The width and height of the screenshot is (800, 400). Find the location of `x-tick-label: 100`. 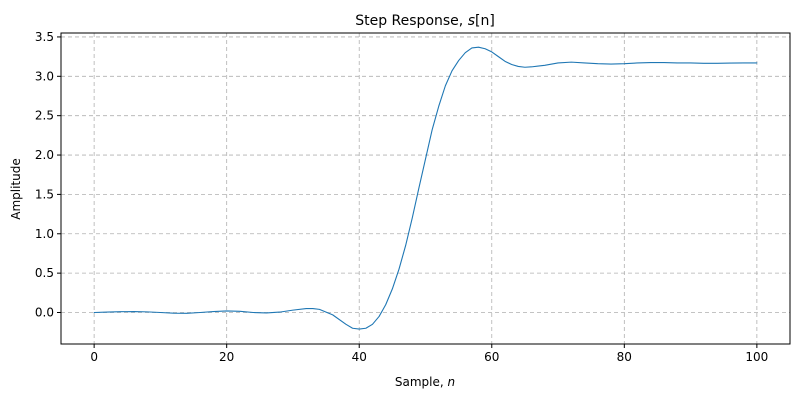

x-tick-label: 100 is located at coordinates (756, 357).